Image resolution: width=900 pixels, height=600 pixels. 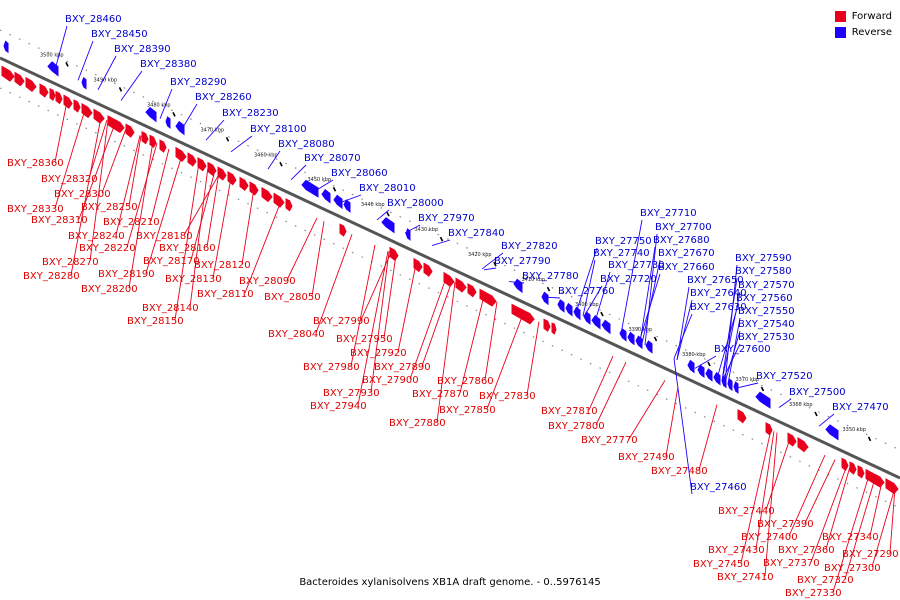 What do you see at coordinates (871, 16) in the screenshot?
I see `legend-forward-label: Forward` at bounding box center [871, 16].